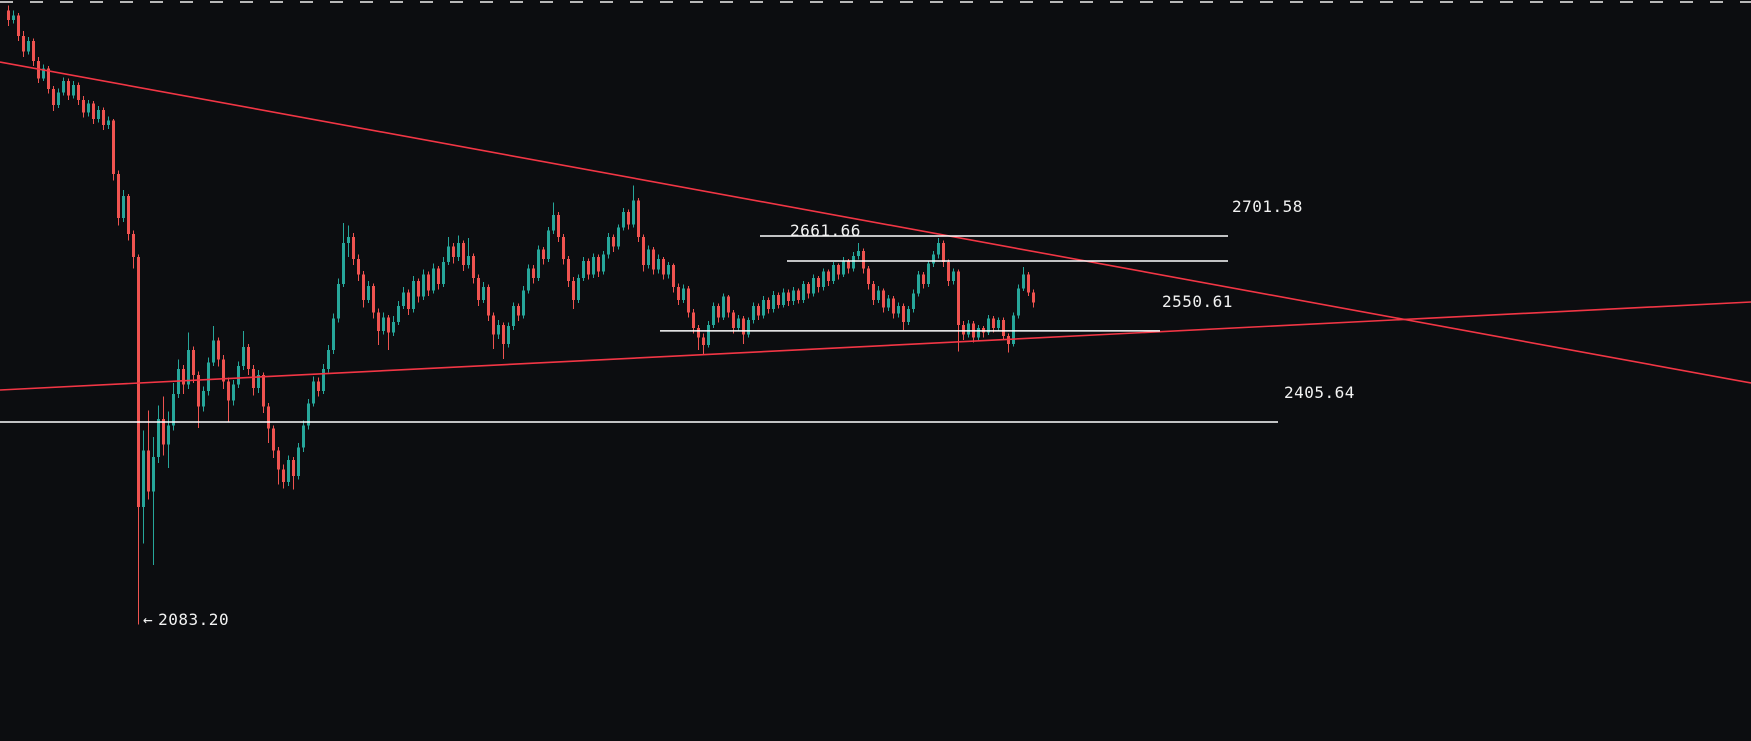 The image size is (1751, 741). Describe the element at coordinates (825, 230) in the screenshot. I see `price-line-label-2661: 2661.66` at that location.